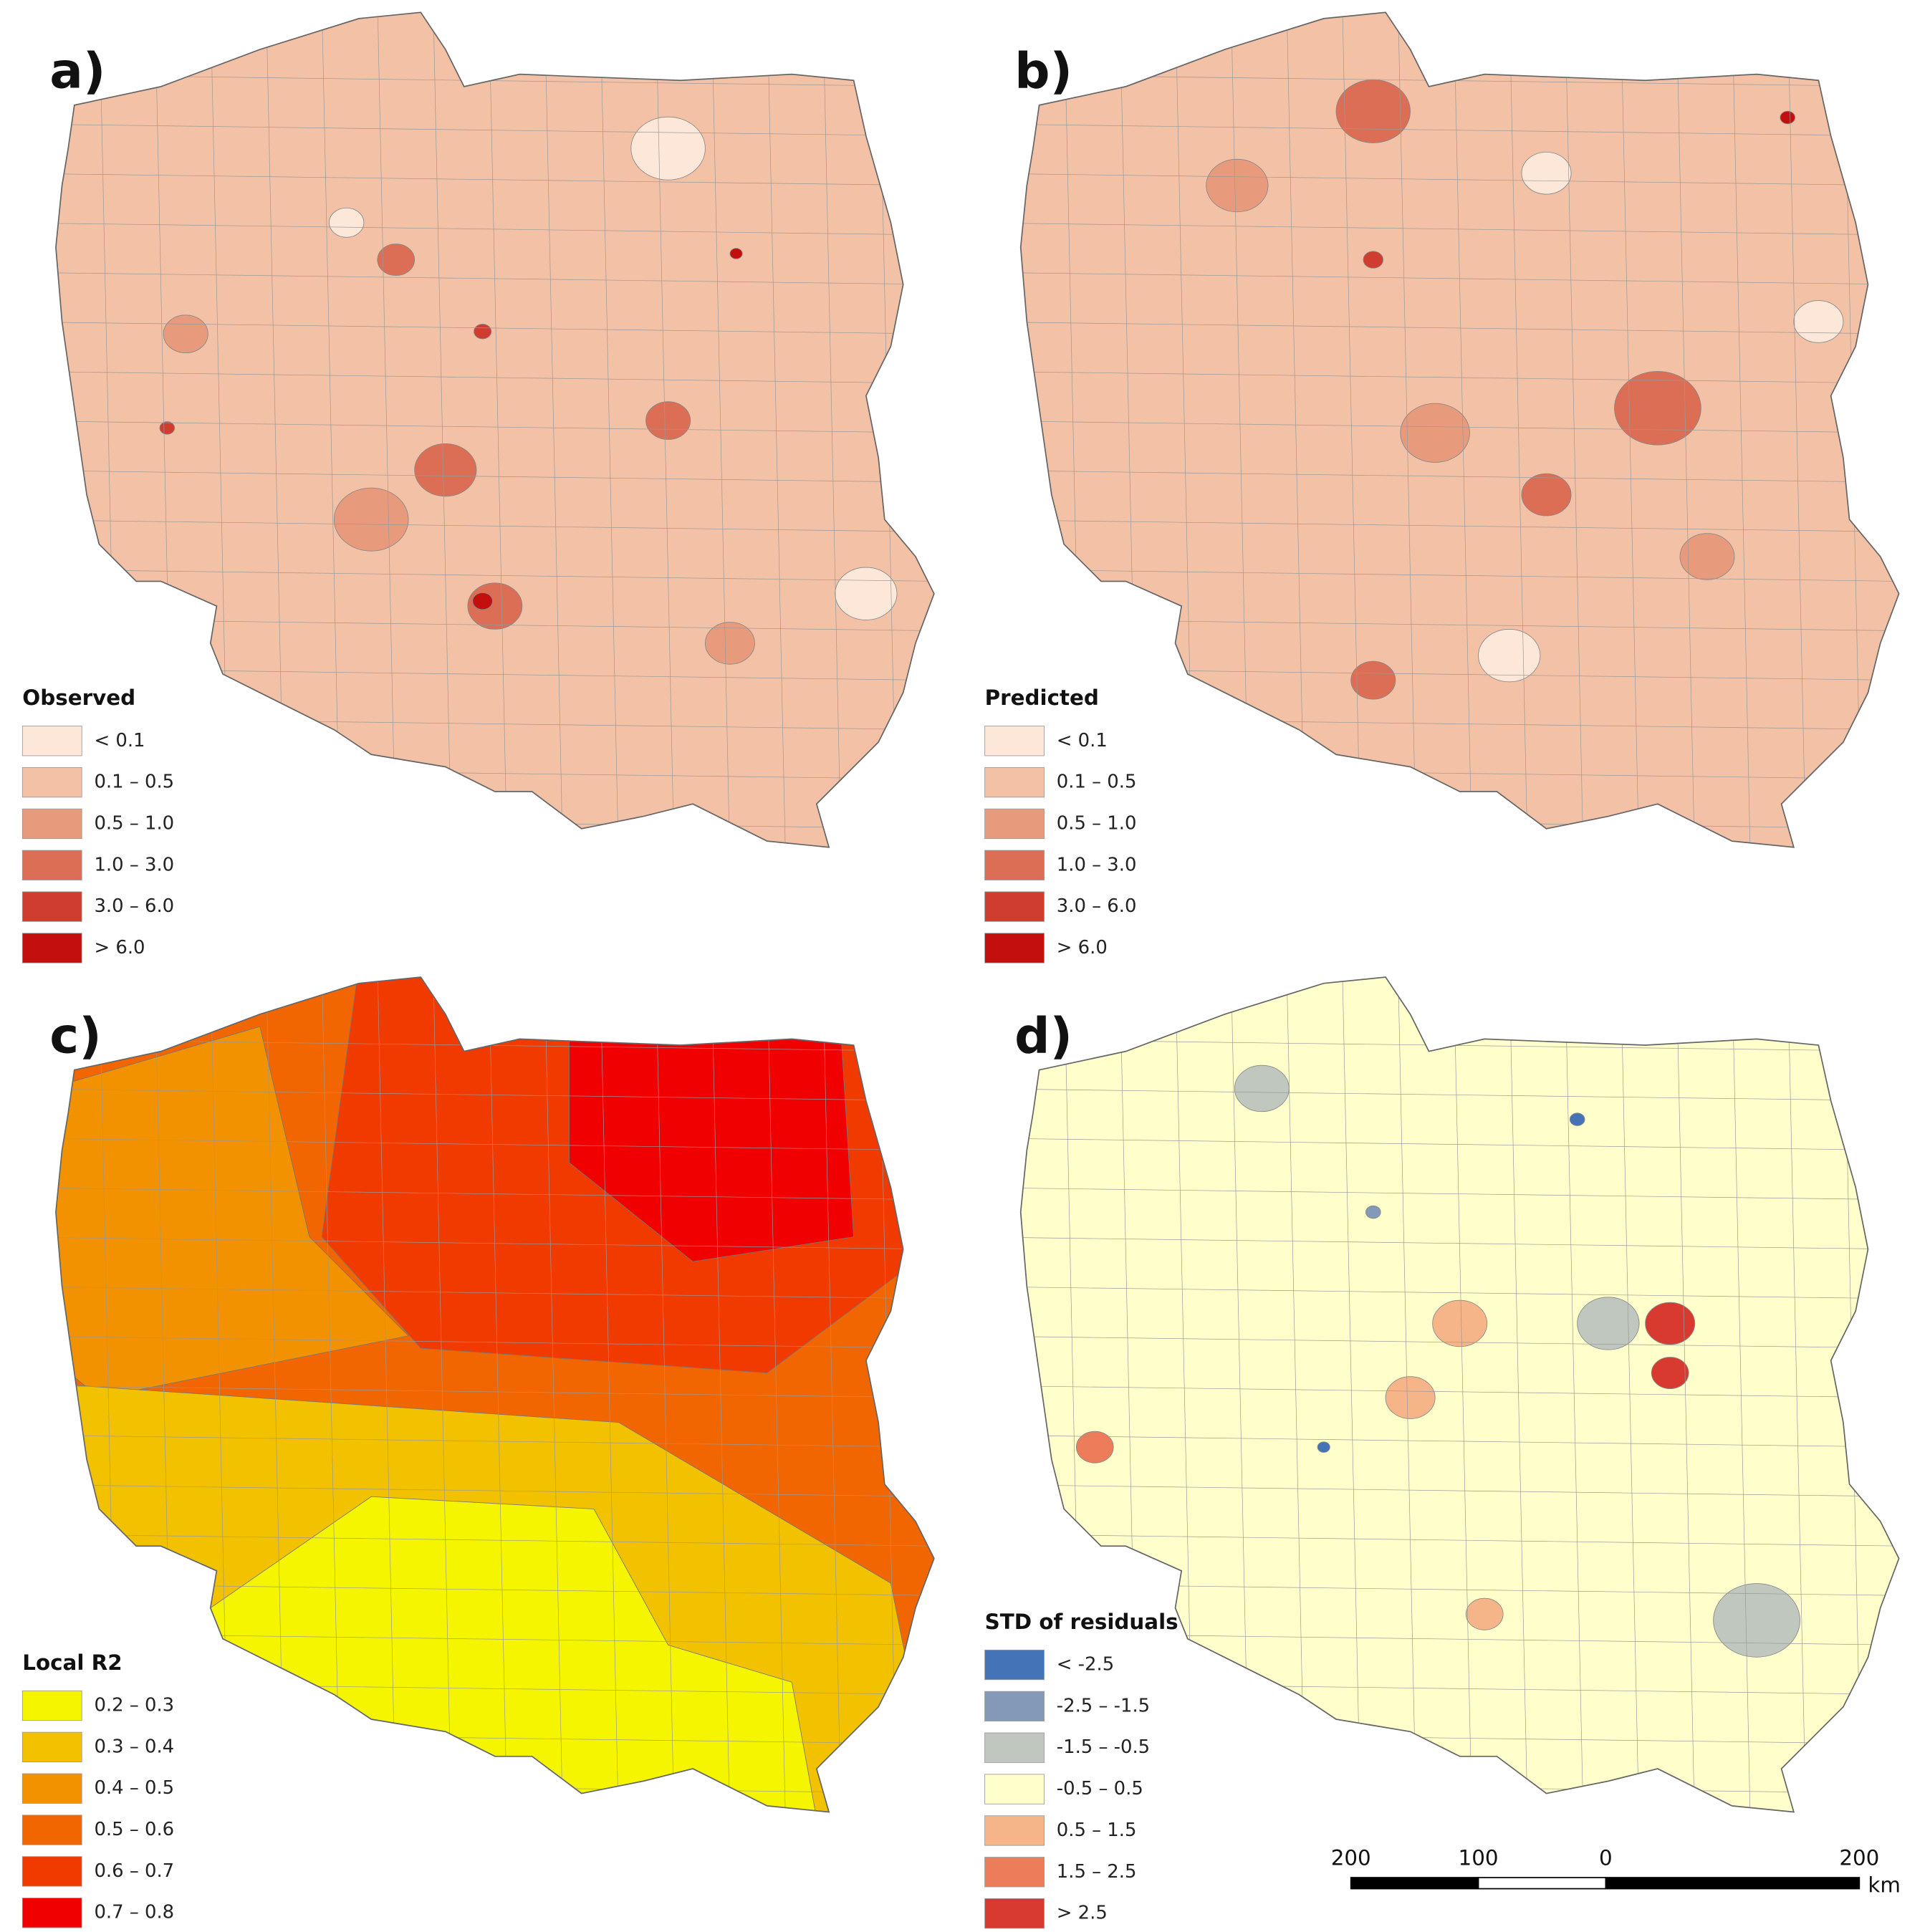 This screenshot has width=1930, height=1932. What do you see at coordinates (134, 1913) in the screenshot?
I see `legend-label: 0.7 – 0.8` at bounding box center [134, 1913].